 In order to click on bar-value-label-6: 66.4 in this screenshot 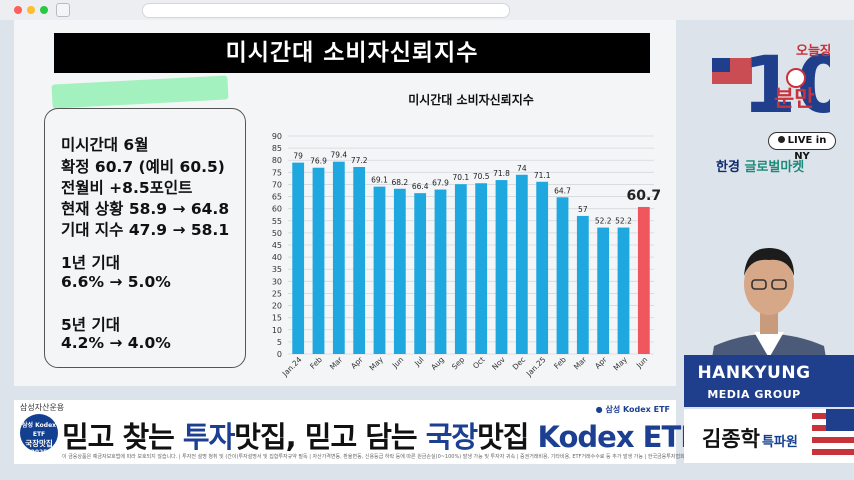, I will do `click(420, 186)`.